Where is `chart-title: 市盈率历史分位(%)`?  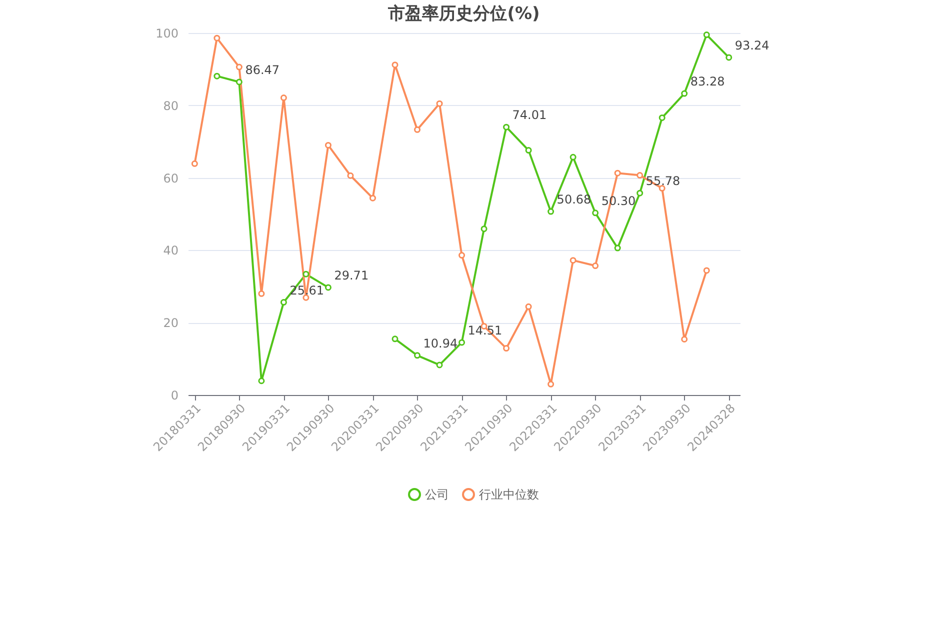
chart-title: 市盈率历史分位(%) is located at coordinates (463, 14).